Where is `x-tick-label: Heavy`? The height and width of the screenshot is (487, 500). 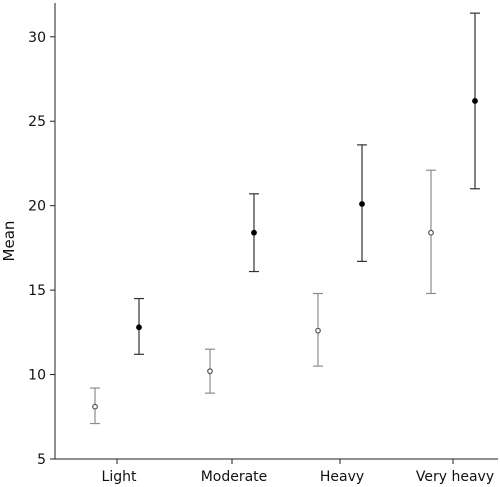
x-tick-label: Heavy is located at coordinates (342, 477).